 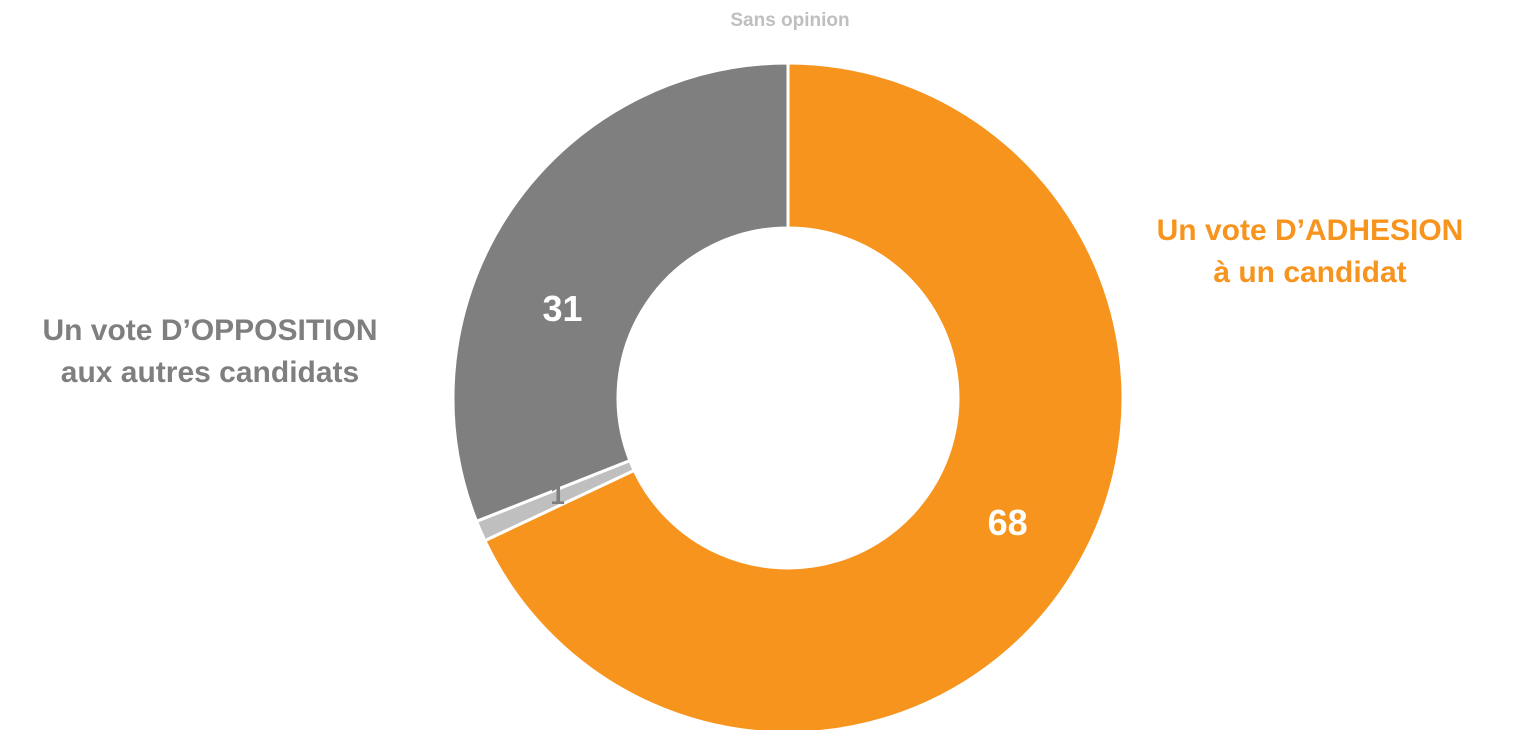 What do you see at coordinates (784, 415) in the screenshot?
I see `value-labels: 68 1 31` at bounding box center [784, 415].